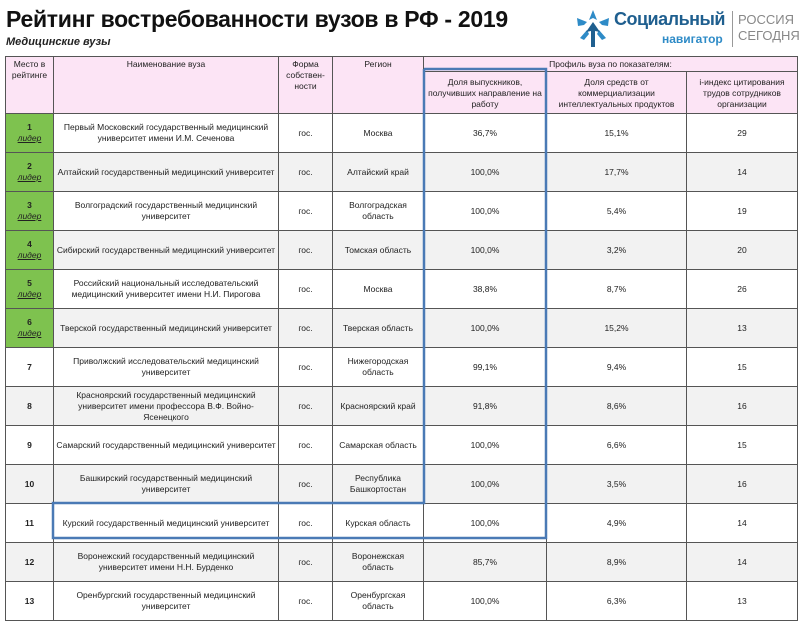 Image resolution: width=800 pixels, height=621 pixels. I want to click on logo-divider, so click(732, 29).